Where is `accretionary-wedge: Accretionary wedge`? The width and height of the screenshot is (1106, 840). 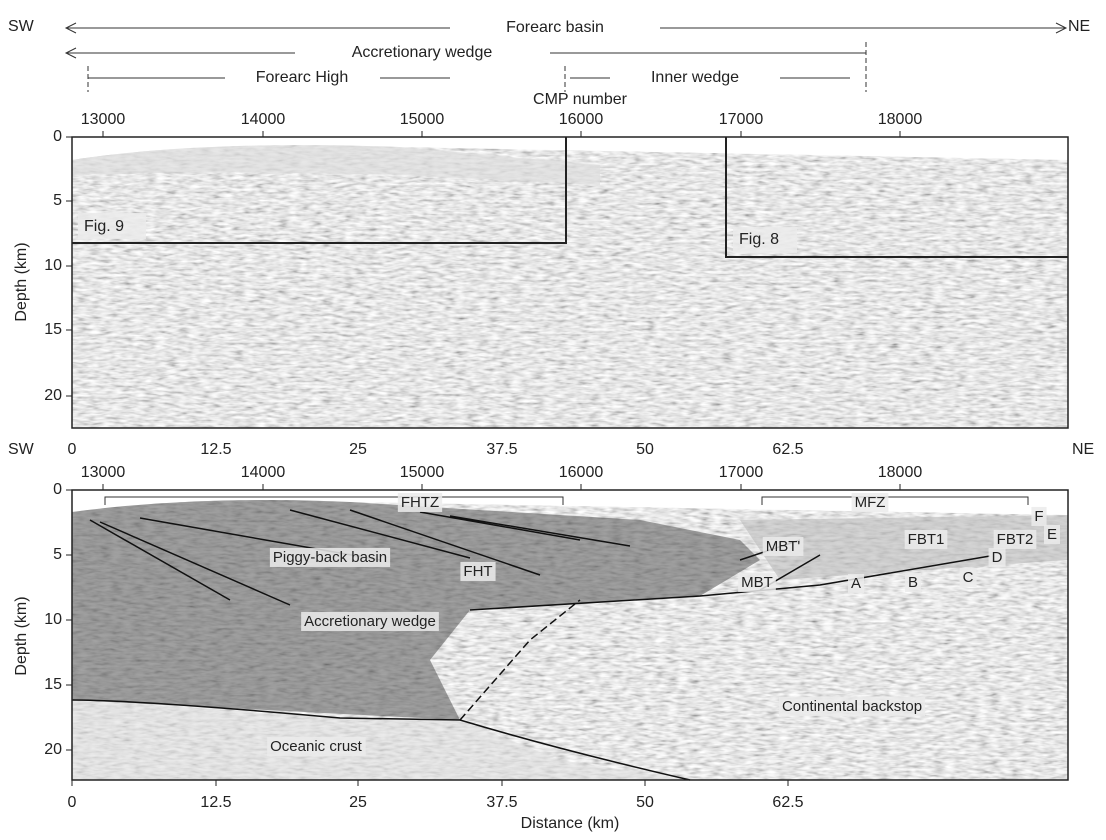
accretionary-wedge: Accretionary wedge is located at coordinates (422, 52).